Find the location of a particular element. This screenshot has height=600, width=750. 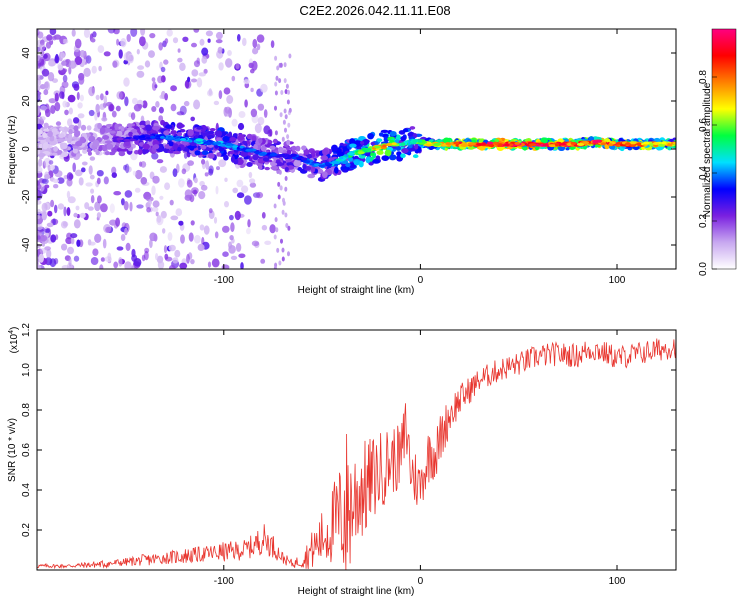

snr-x-tick-label: 0 is located at coordinates (421, 581).